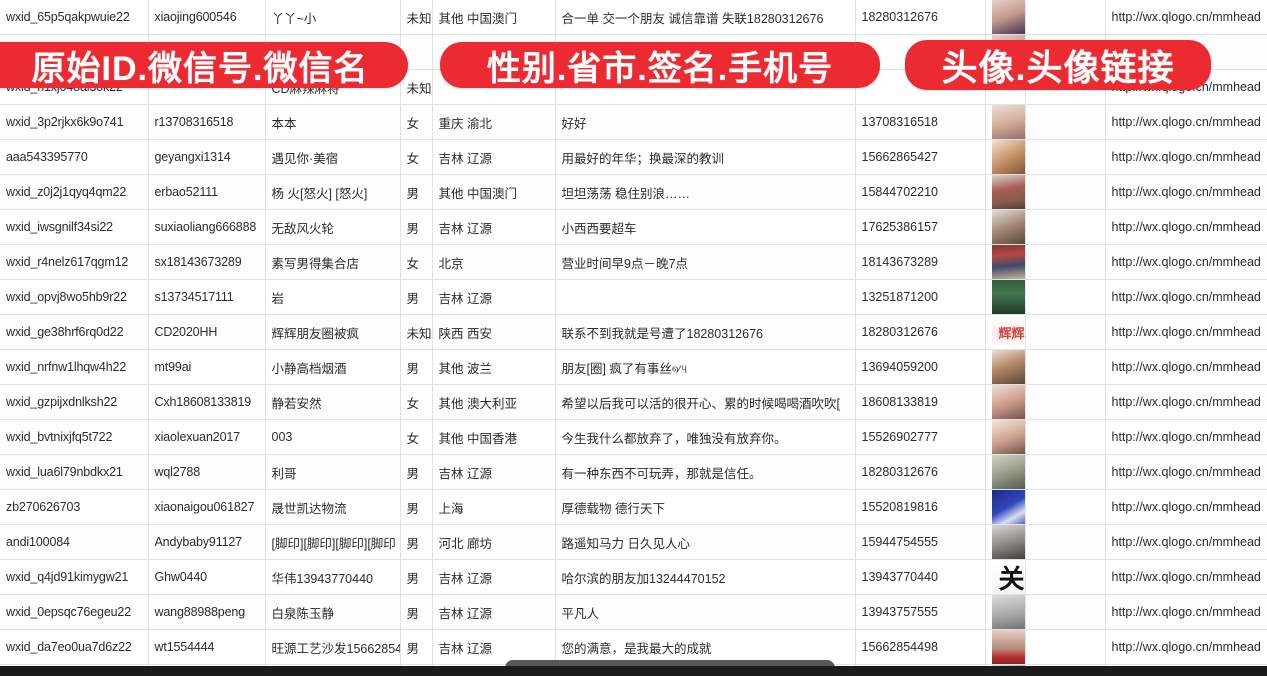 This screenshot has width=1267, height=676. What do you see at coordinates (333, 542) in the screenshot?
I see `cell-wechat-name: [脚印][脚印][脚印][脚印` at bounding box center [333, 542].